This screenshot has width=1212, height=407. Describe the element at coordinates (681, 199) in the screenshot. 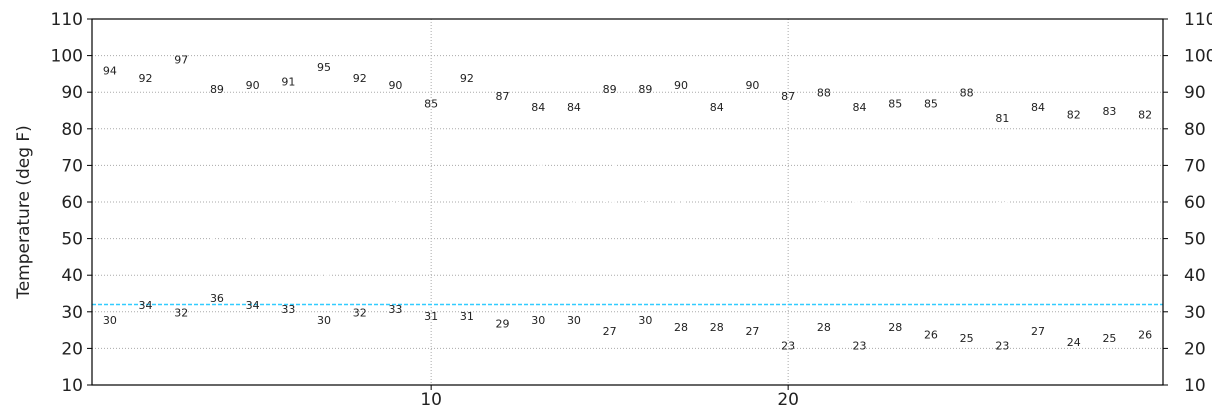

I see `actual-low-label: 59` at that location.